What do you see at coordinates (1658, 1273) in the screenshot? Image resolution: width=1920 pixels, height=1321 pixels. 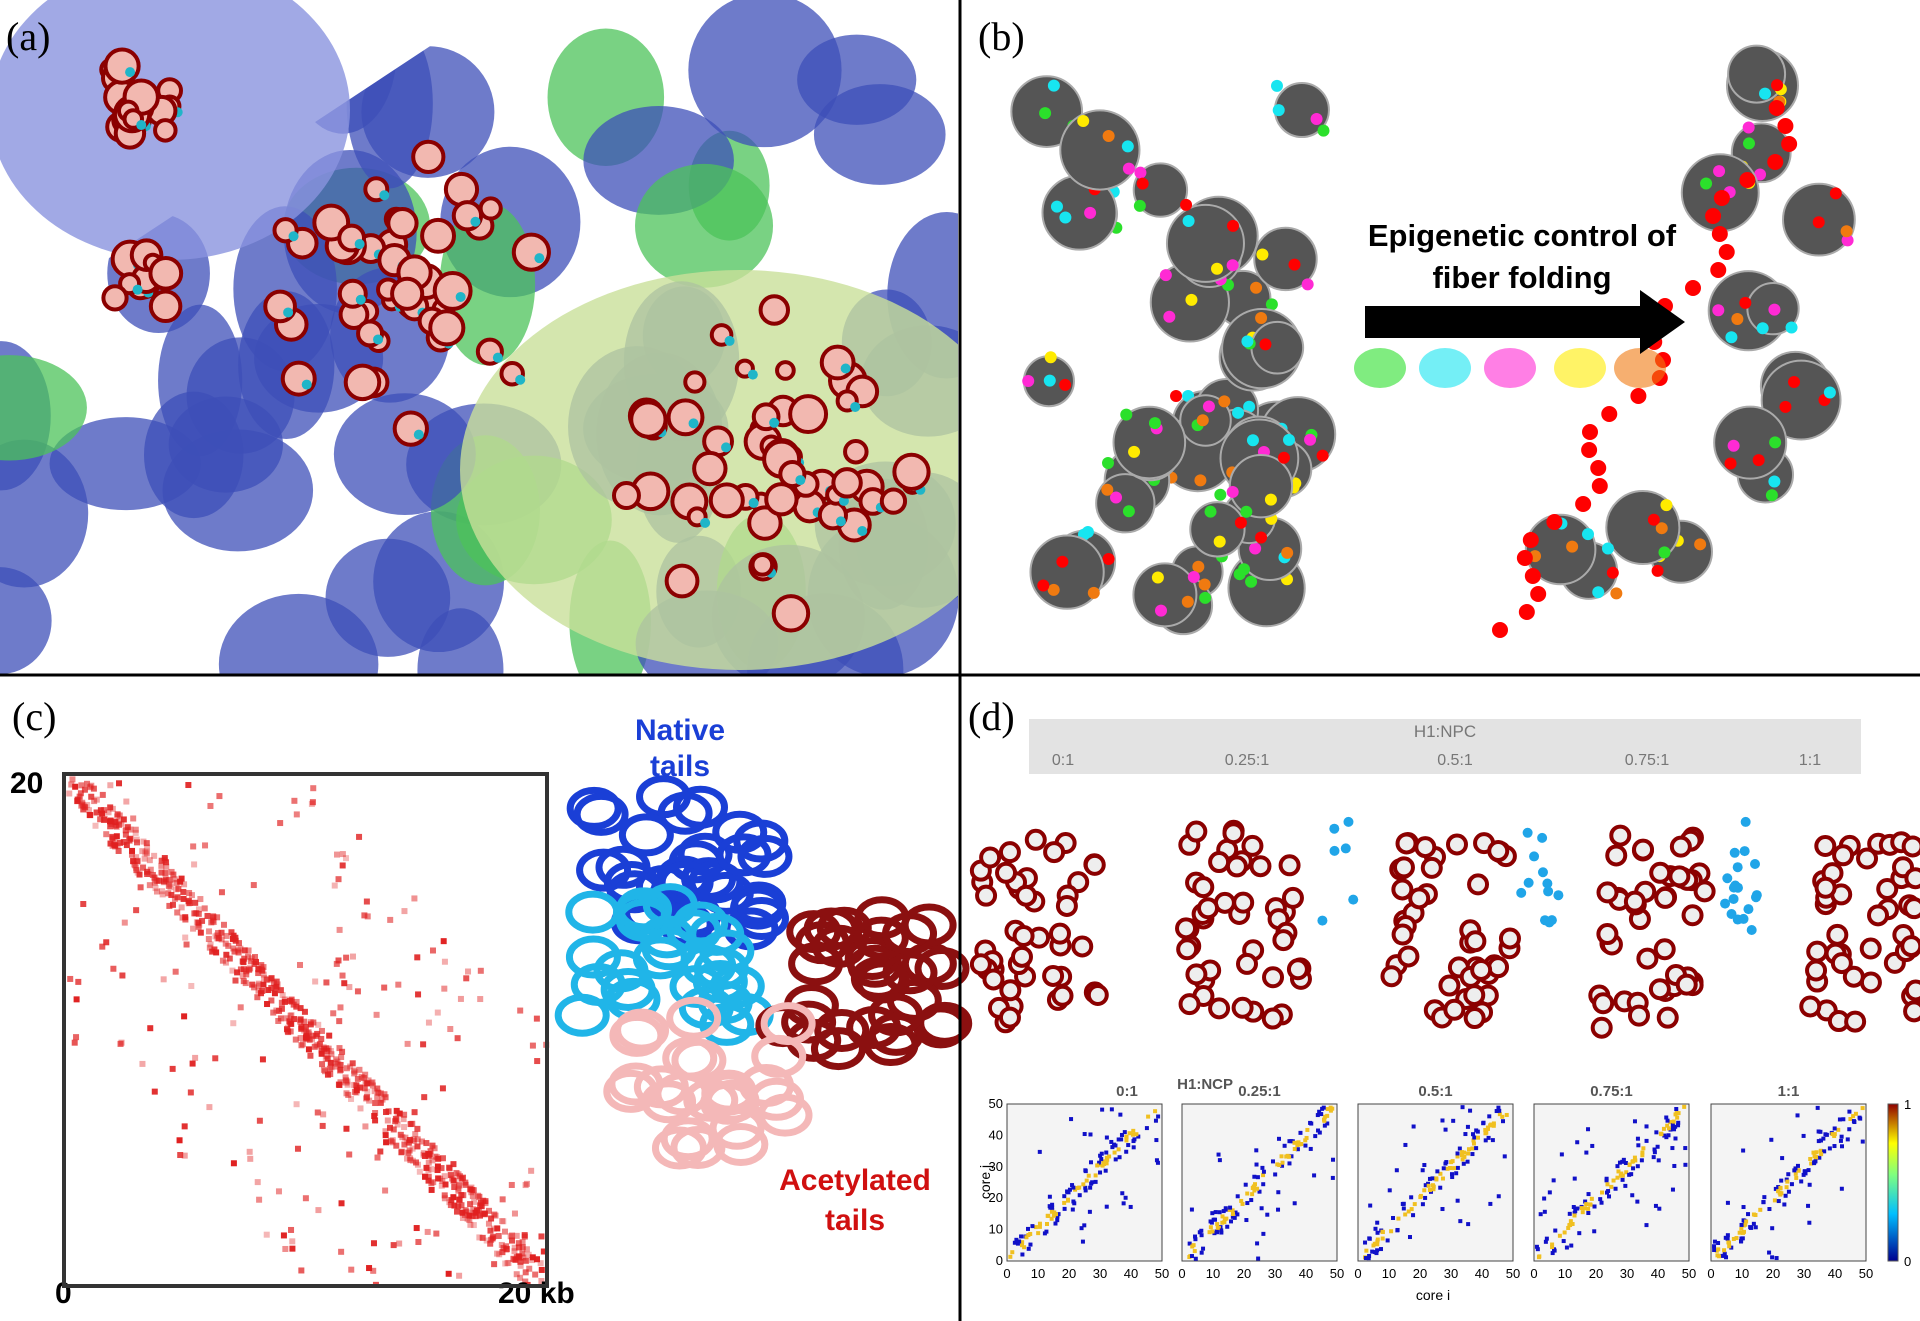 I see `x-tick-label: 40` at bounding box center [1658, 1273].